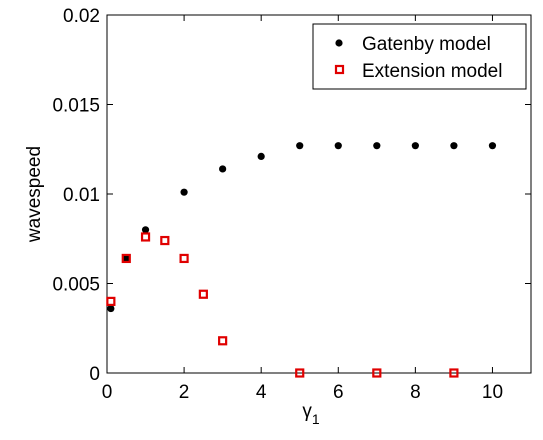 The height and width of the screenshot is (440, 543). I want to click on legend-box, so click(419, 56).